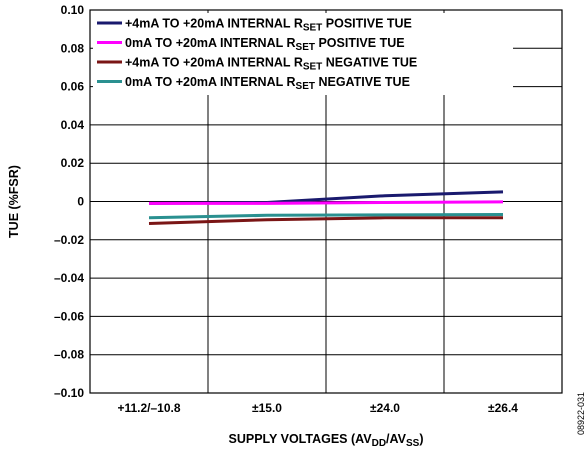 Image resolution: width=588 pixels, height=450 pixels. What do you see at coordinates (80, 202) in the screenshot?
I see `y-tick-label: 0` at bounding box center [80, 202].